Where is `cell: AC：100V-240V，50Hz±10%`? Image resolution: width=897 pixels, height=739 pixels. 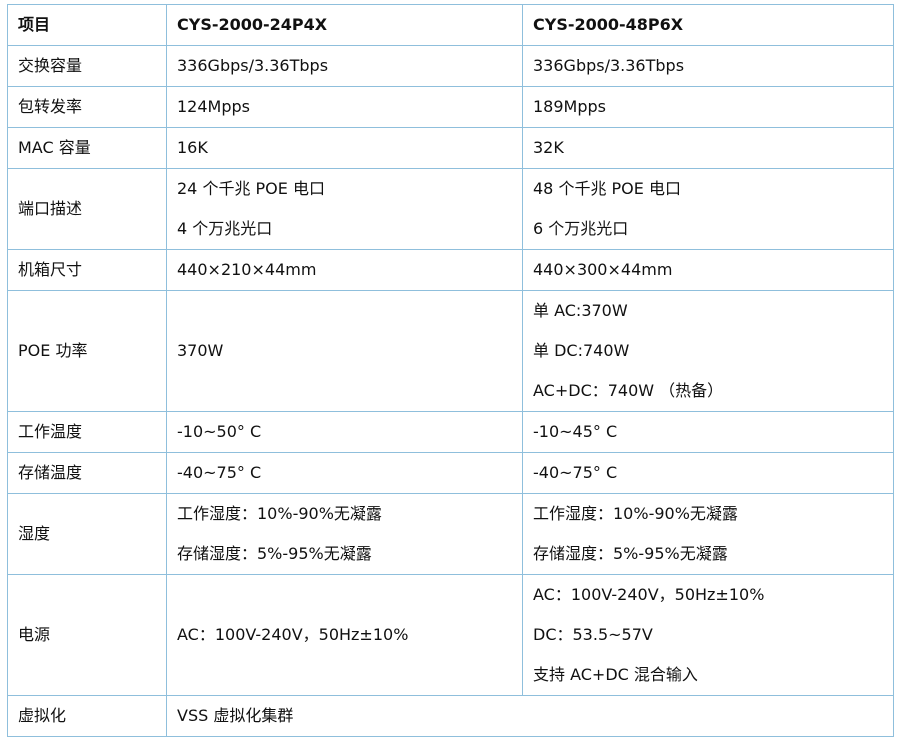
cell: AC：100V-240V，50Hz±10% is located at coordinates (344, 635).